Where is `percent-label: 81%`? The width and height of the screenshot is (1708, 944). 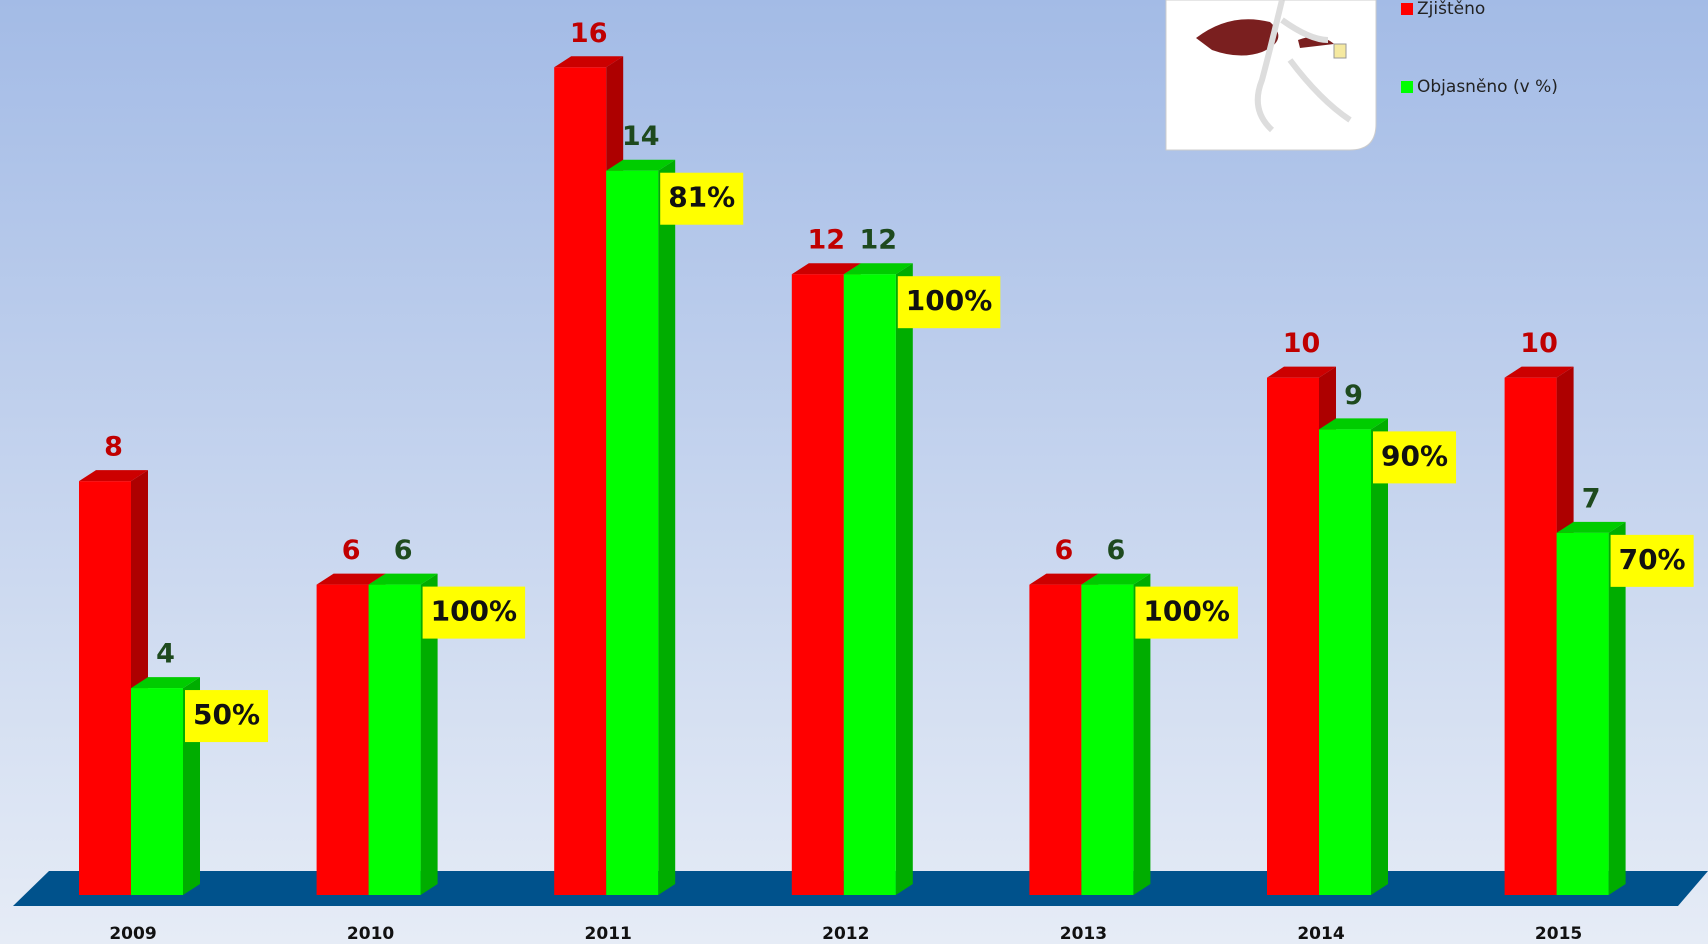
percent-label: 81% is located at coordinates (702, 198).